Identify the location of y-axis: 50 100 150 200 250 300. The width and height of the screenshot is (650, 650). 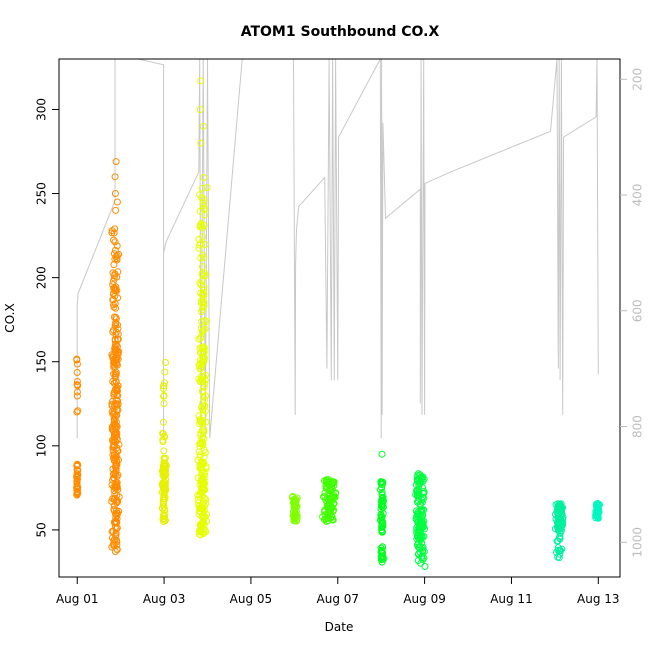
(47, 318).